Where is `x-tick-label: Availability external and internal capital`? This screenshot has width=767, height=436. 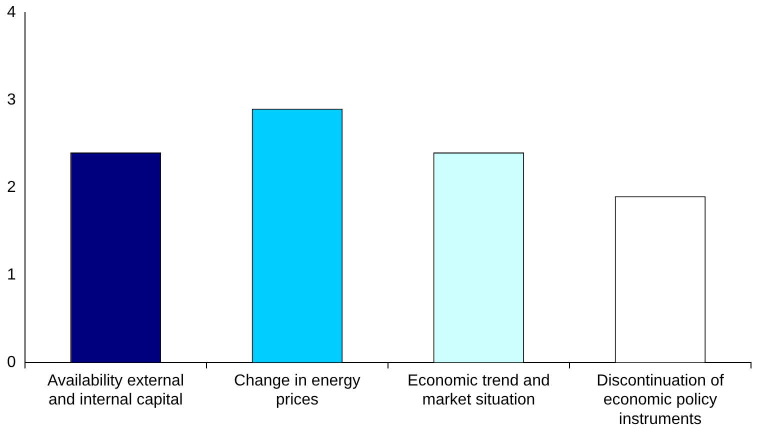 x-tick-label: Availability external and internal capital is located at coordinates (115, 390).